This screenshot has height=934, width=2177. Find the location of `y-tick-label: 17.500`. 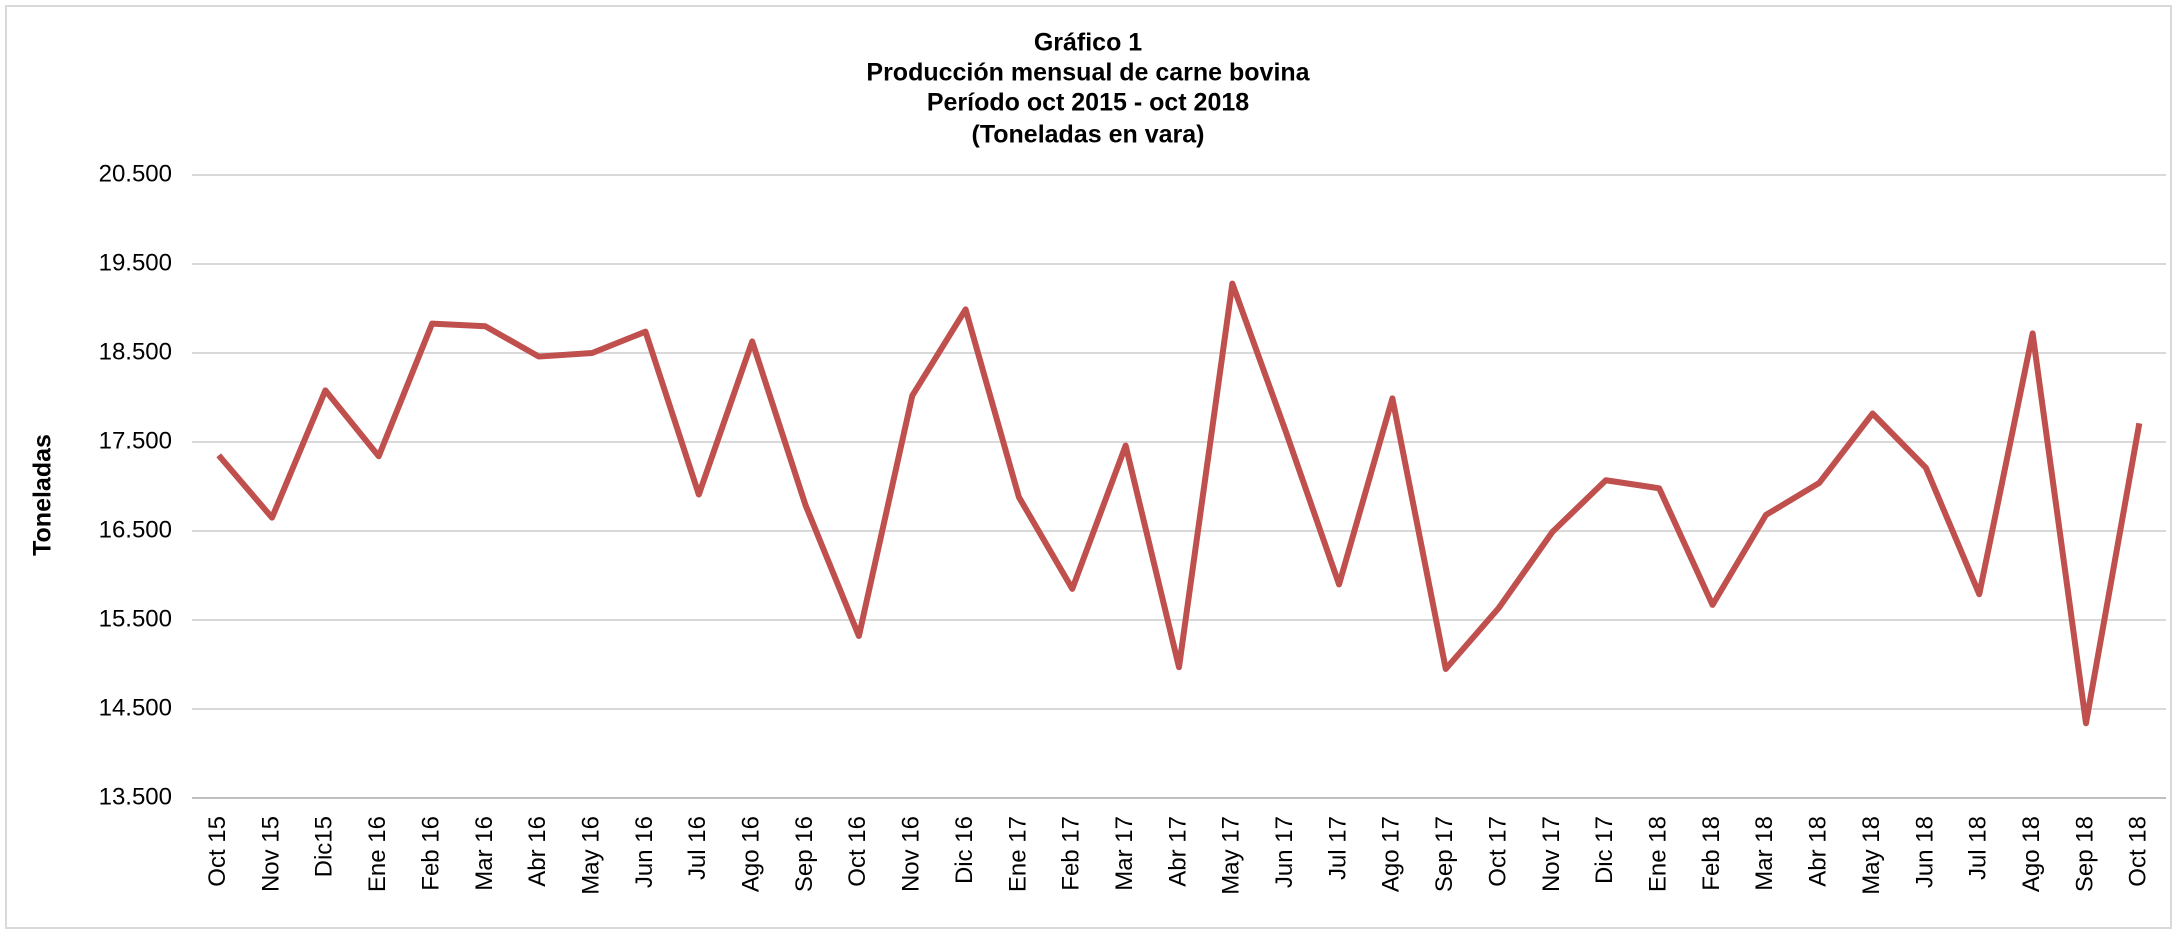

y-tick-label: 17.500 is located at coordinates (135, 440).